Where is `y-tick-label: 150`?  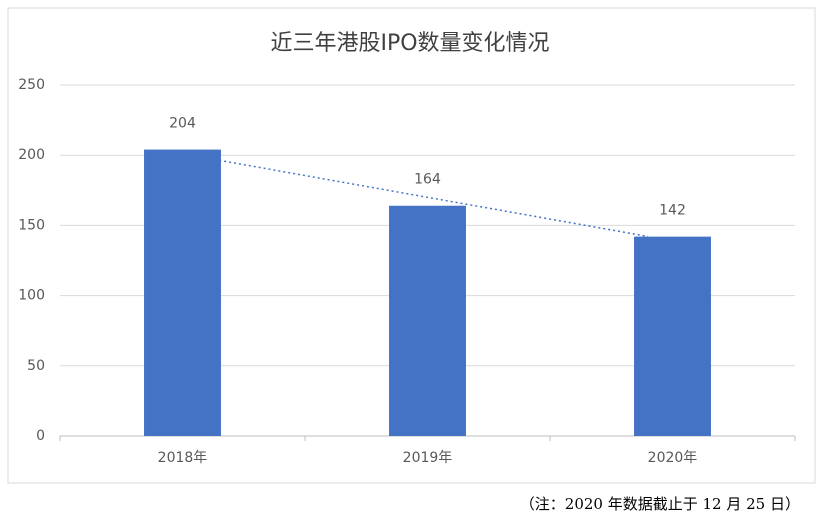
y-tick-label: 150 is located at coordinates (31, 225).